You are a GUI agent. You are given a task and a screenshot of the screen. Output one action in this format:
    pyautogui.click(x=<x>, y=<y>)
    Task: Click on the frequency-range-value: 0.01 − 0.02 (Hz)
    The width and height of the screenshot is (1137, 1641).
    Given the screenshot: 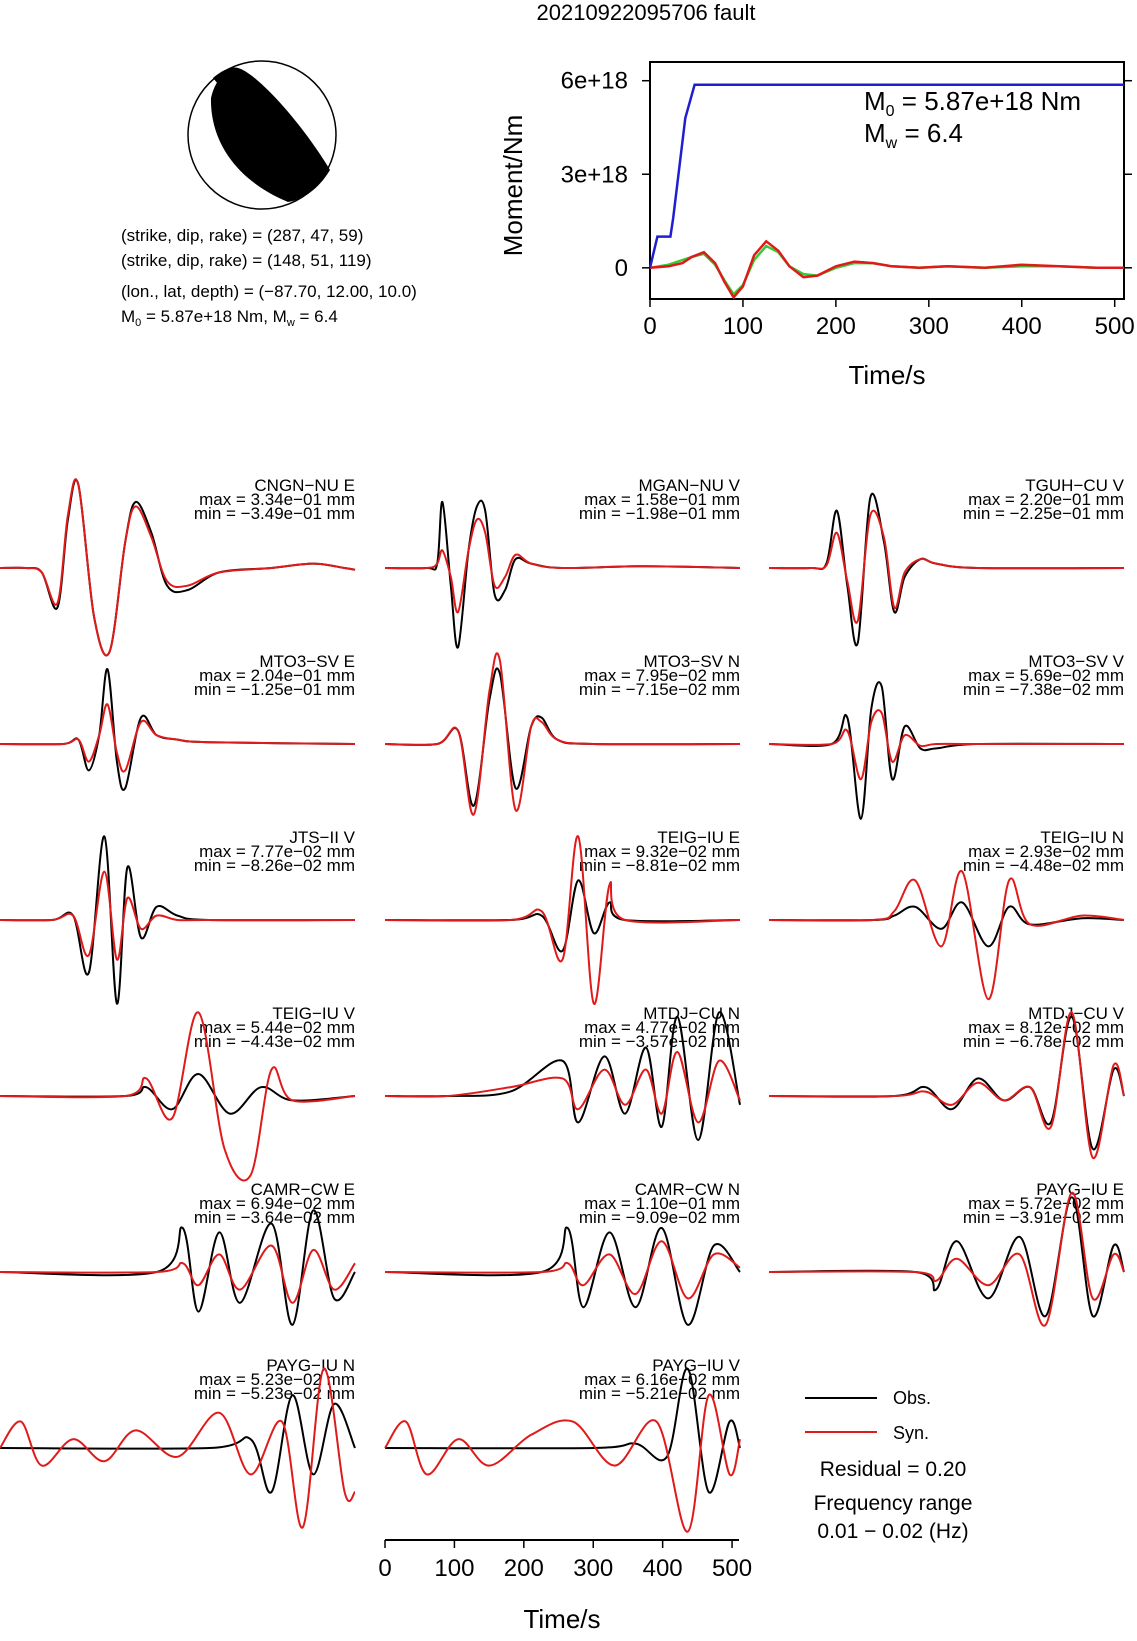 What is the action you would take?
    pyautogui.click(x=892, y=1531)
    